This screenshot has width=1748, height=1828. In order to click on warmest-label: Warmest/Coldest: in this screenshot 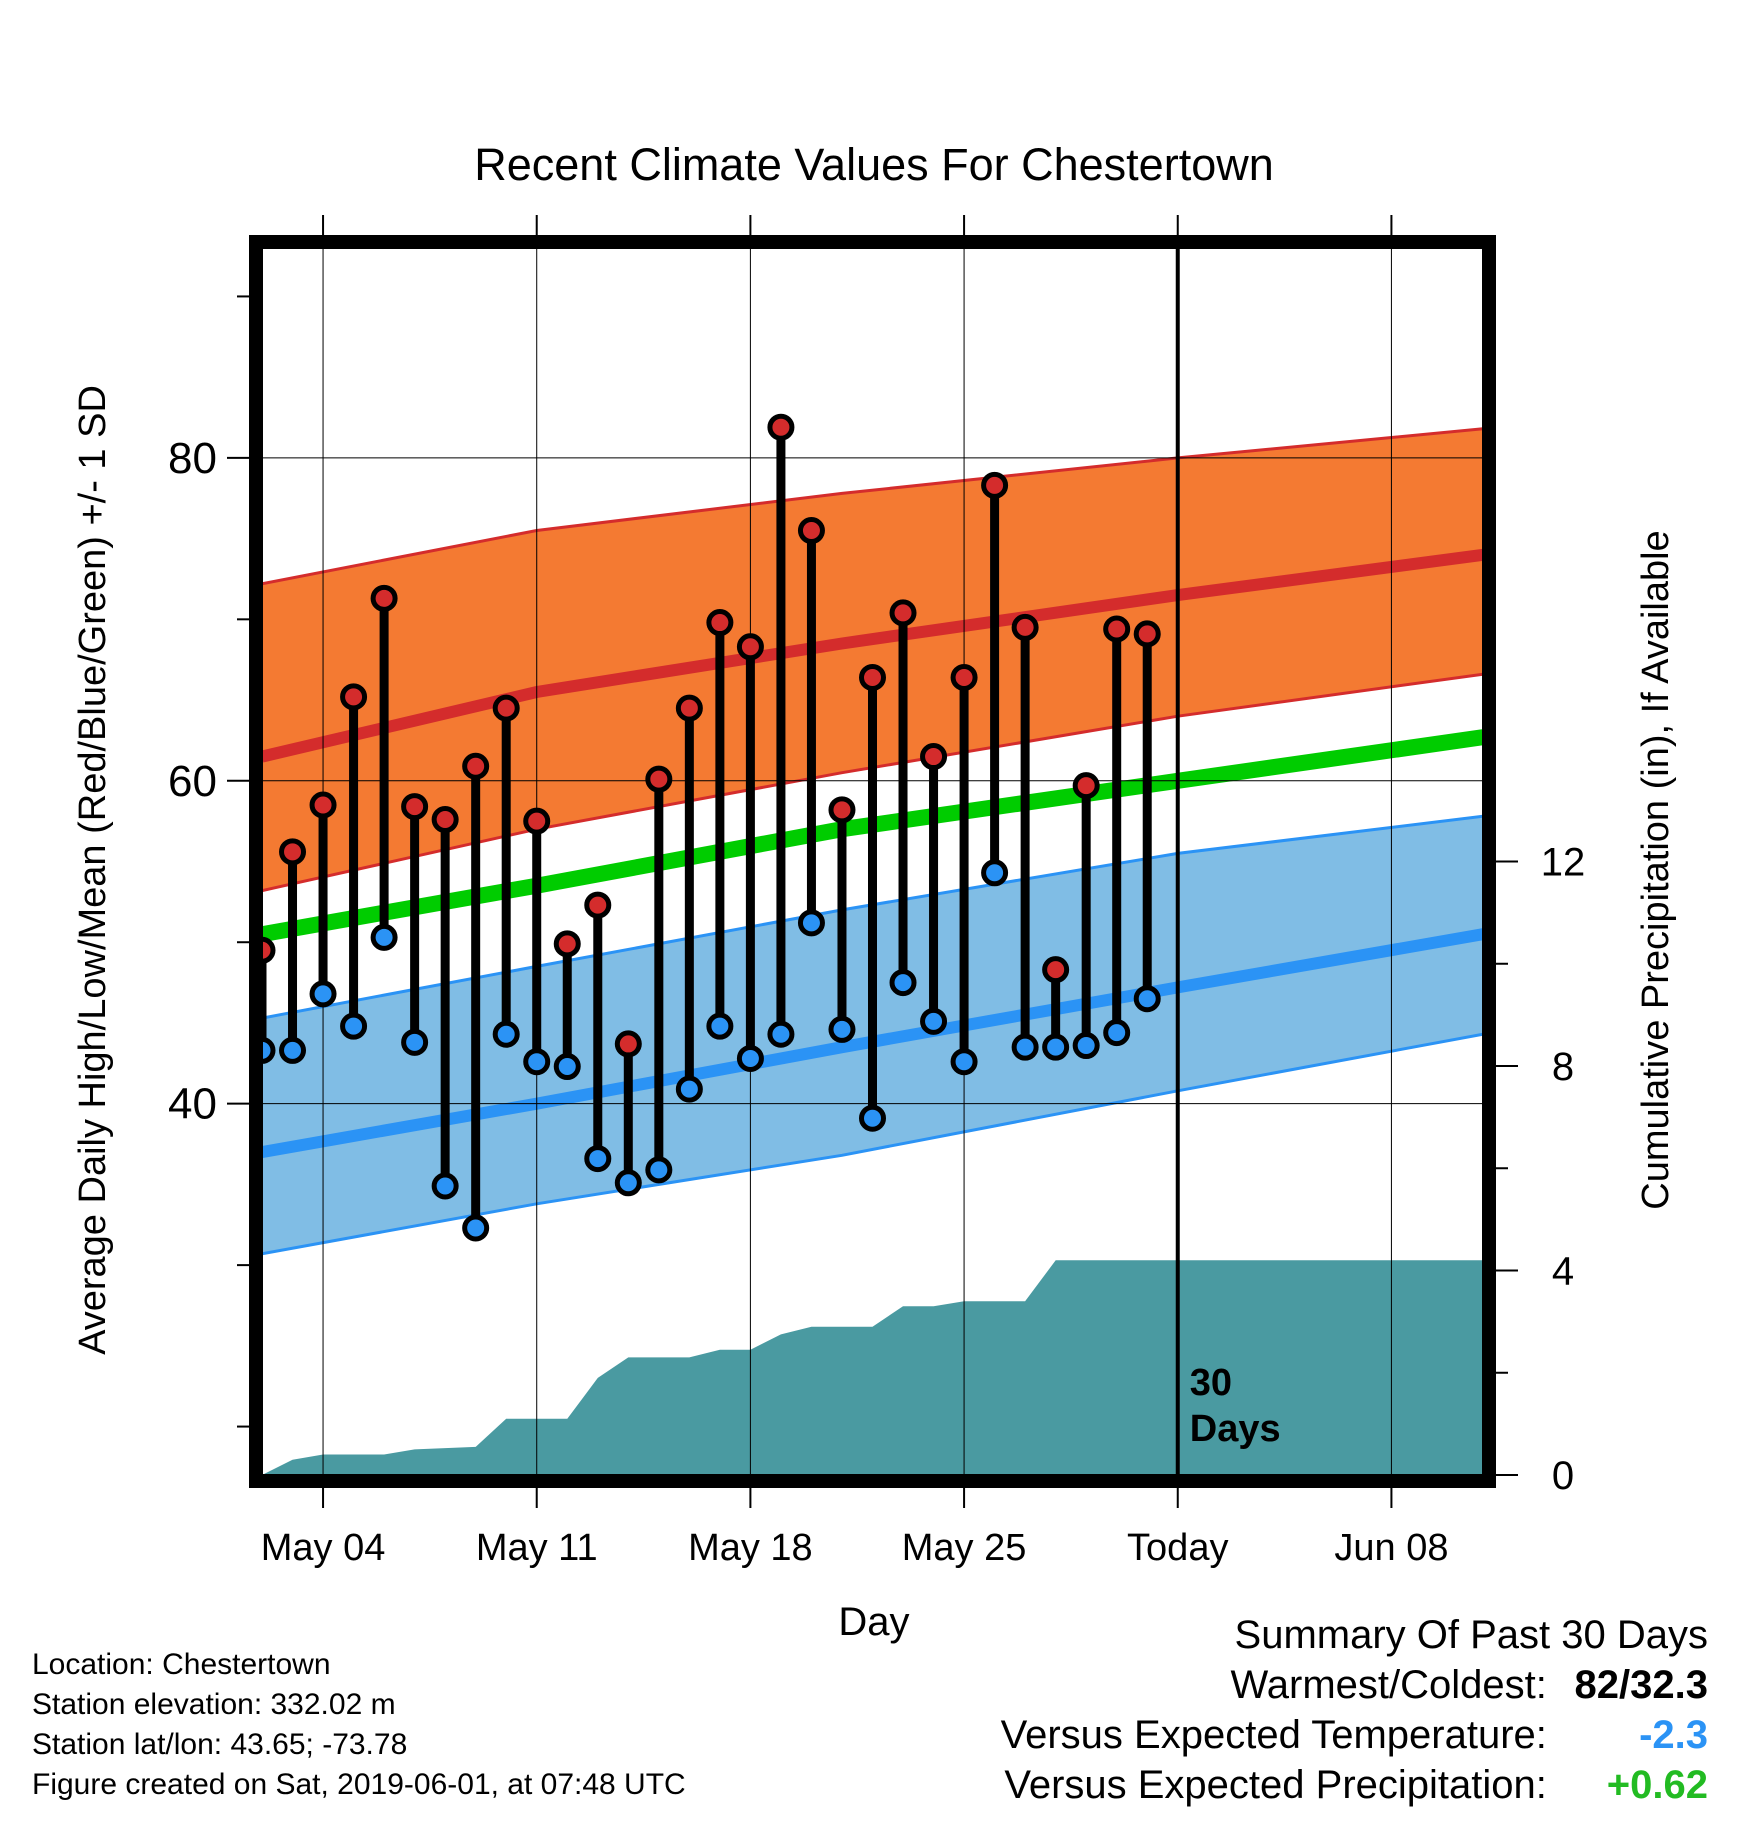, I will do `click(1388, 1685)`.